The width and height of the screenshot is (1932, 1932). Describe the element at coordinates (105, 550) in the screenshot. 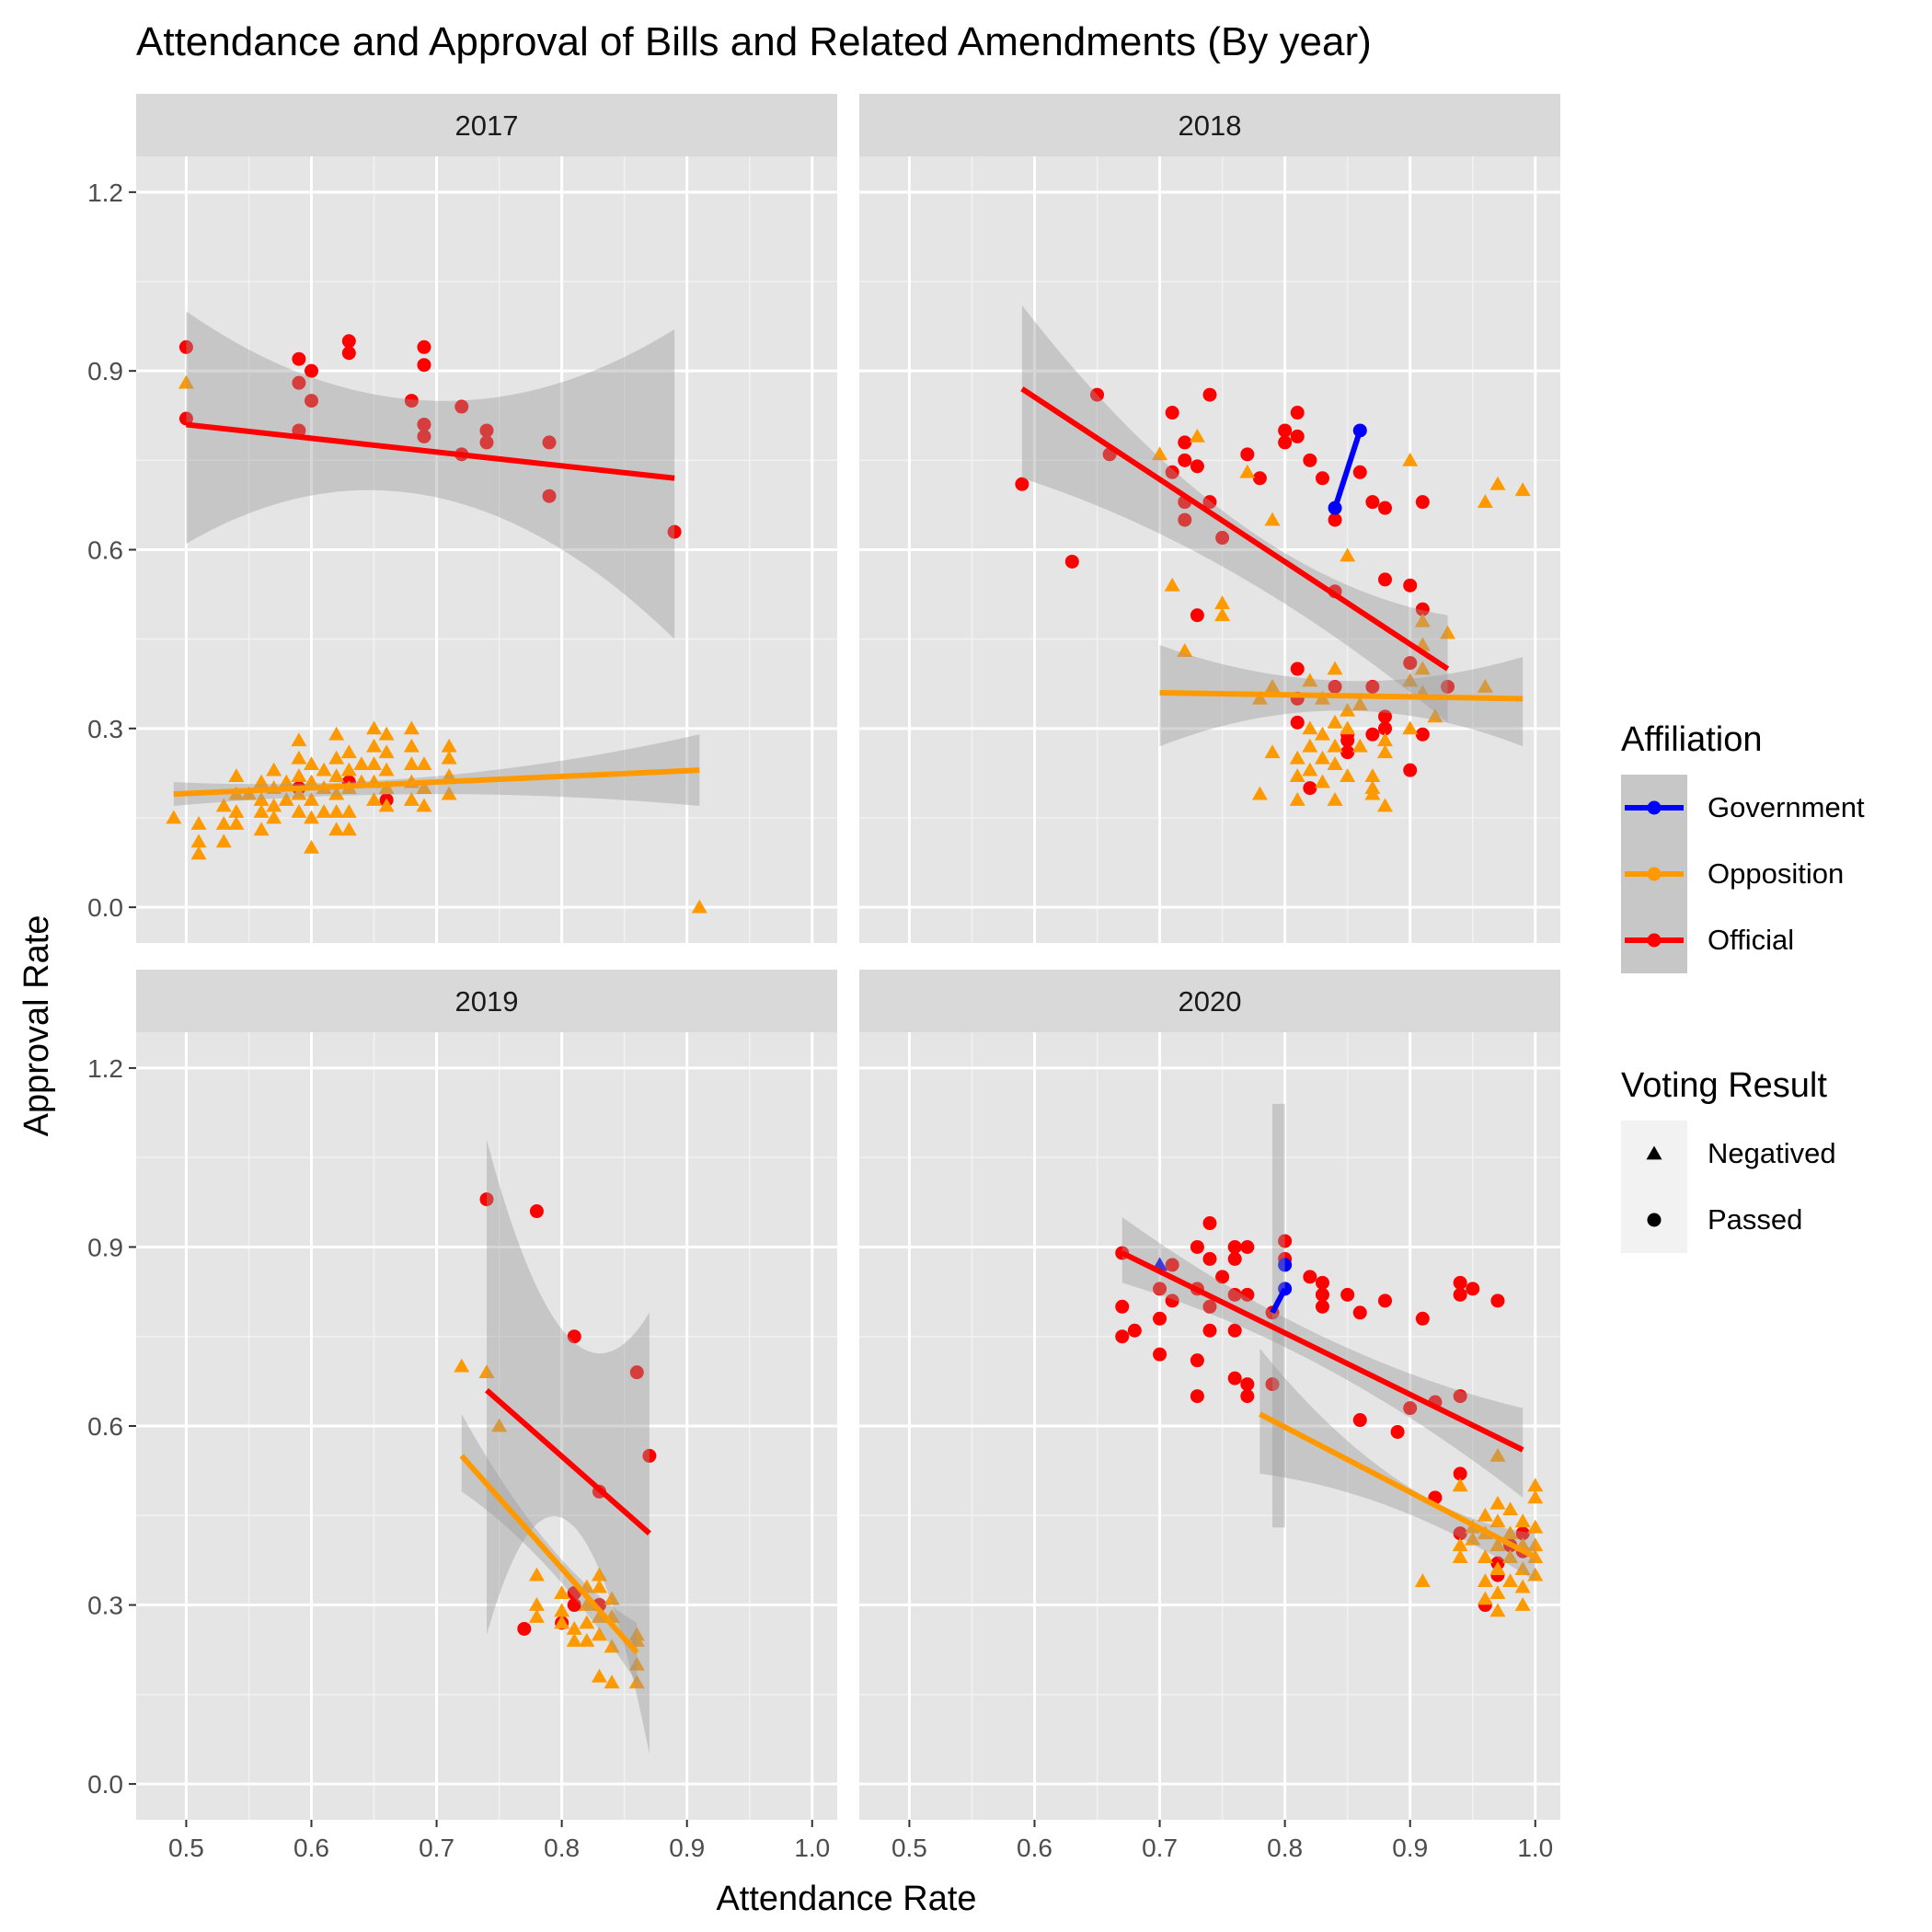

I see `y-tick-label: 0.6` at that location.